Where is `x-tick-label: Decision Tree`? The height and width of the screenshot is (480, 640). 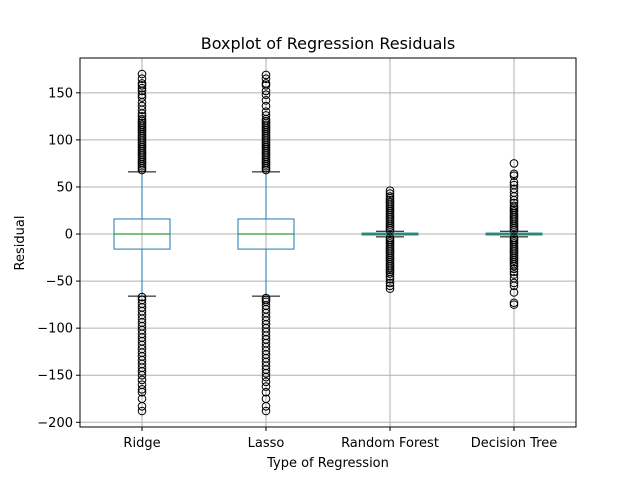
x-tick-label: Decision Tree is located at coordinates (514, 443).